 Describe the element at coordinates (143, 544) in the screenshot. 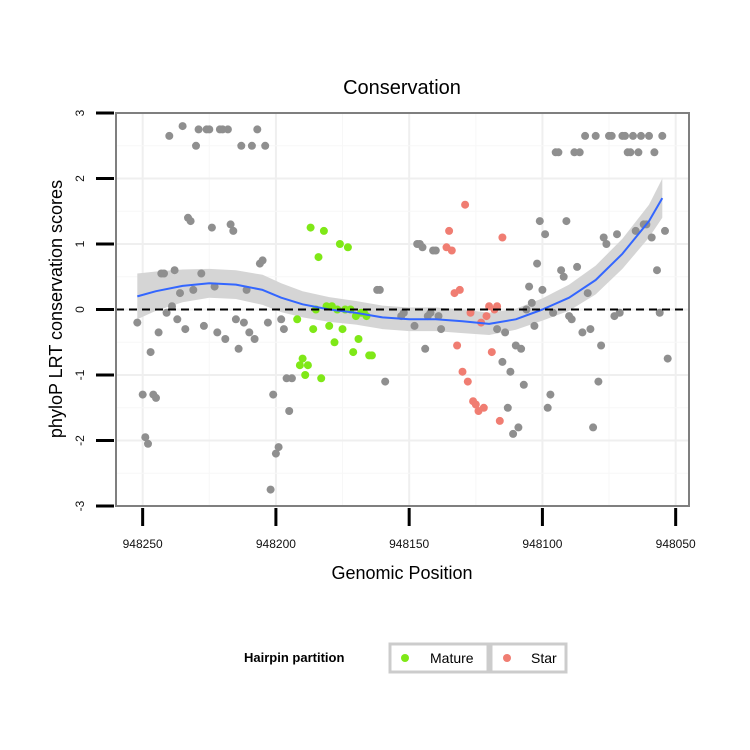

I see `x-tick-label: 948250` at that location.